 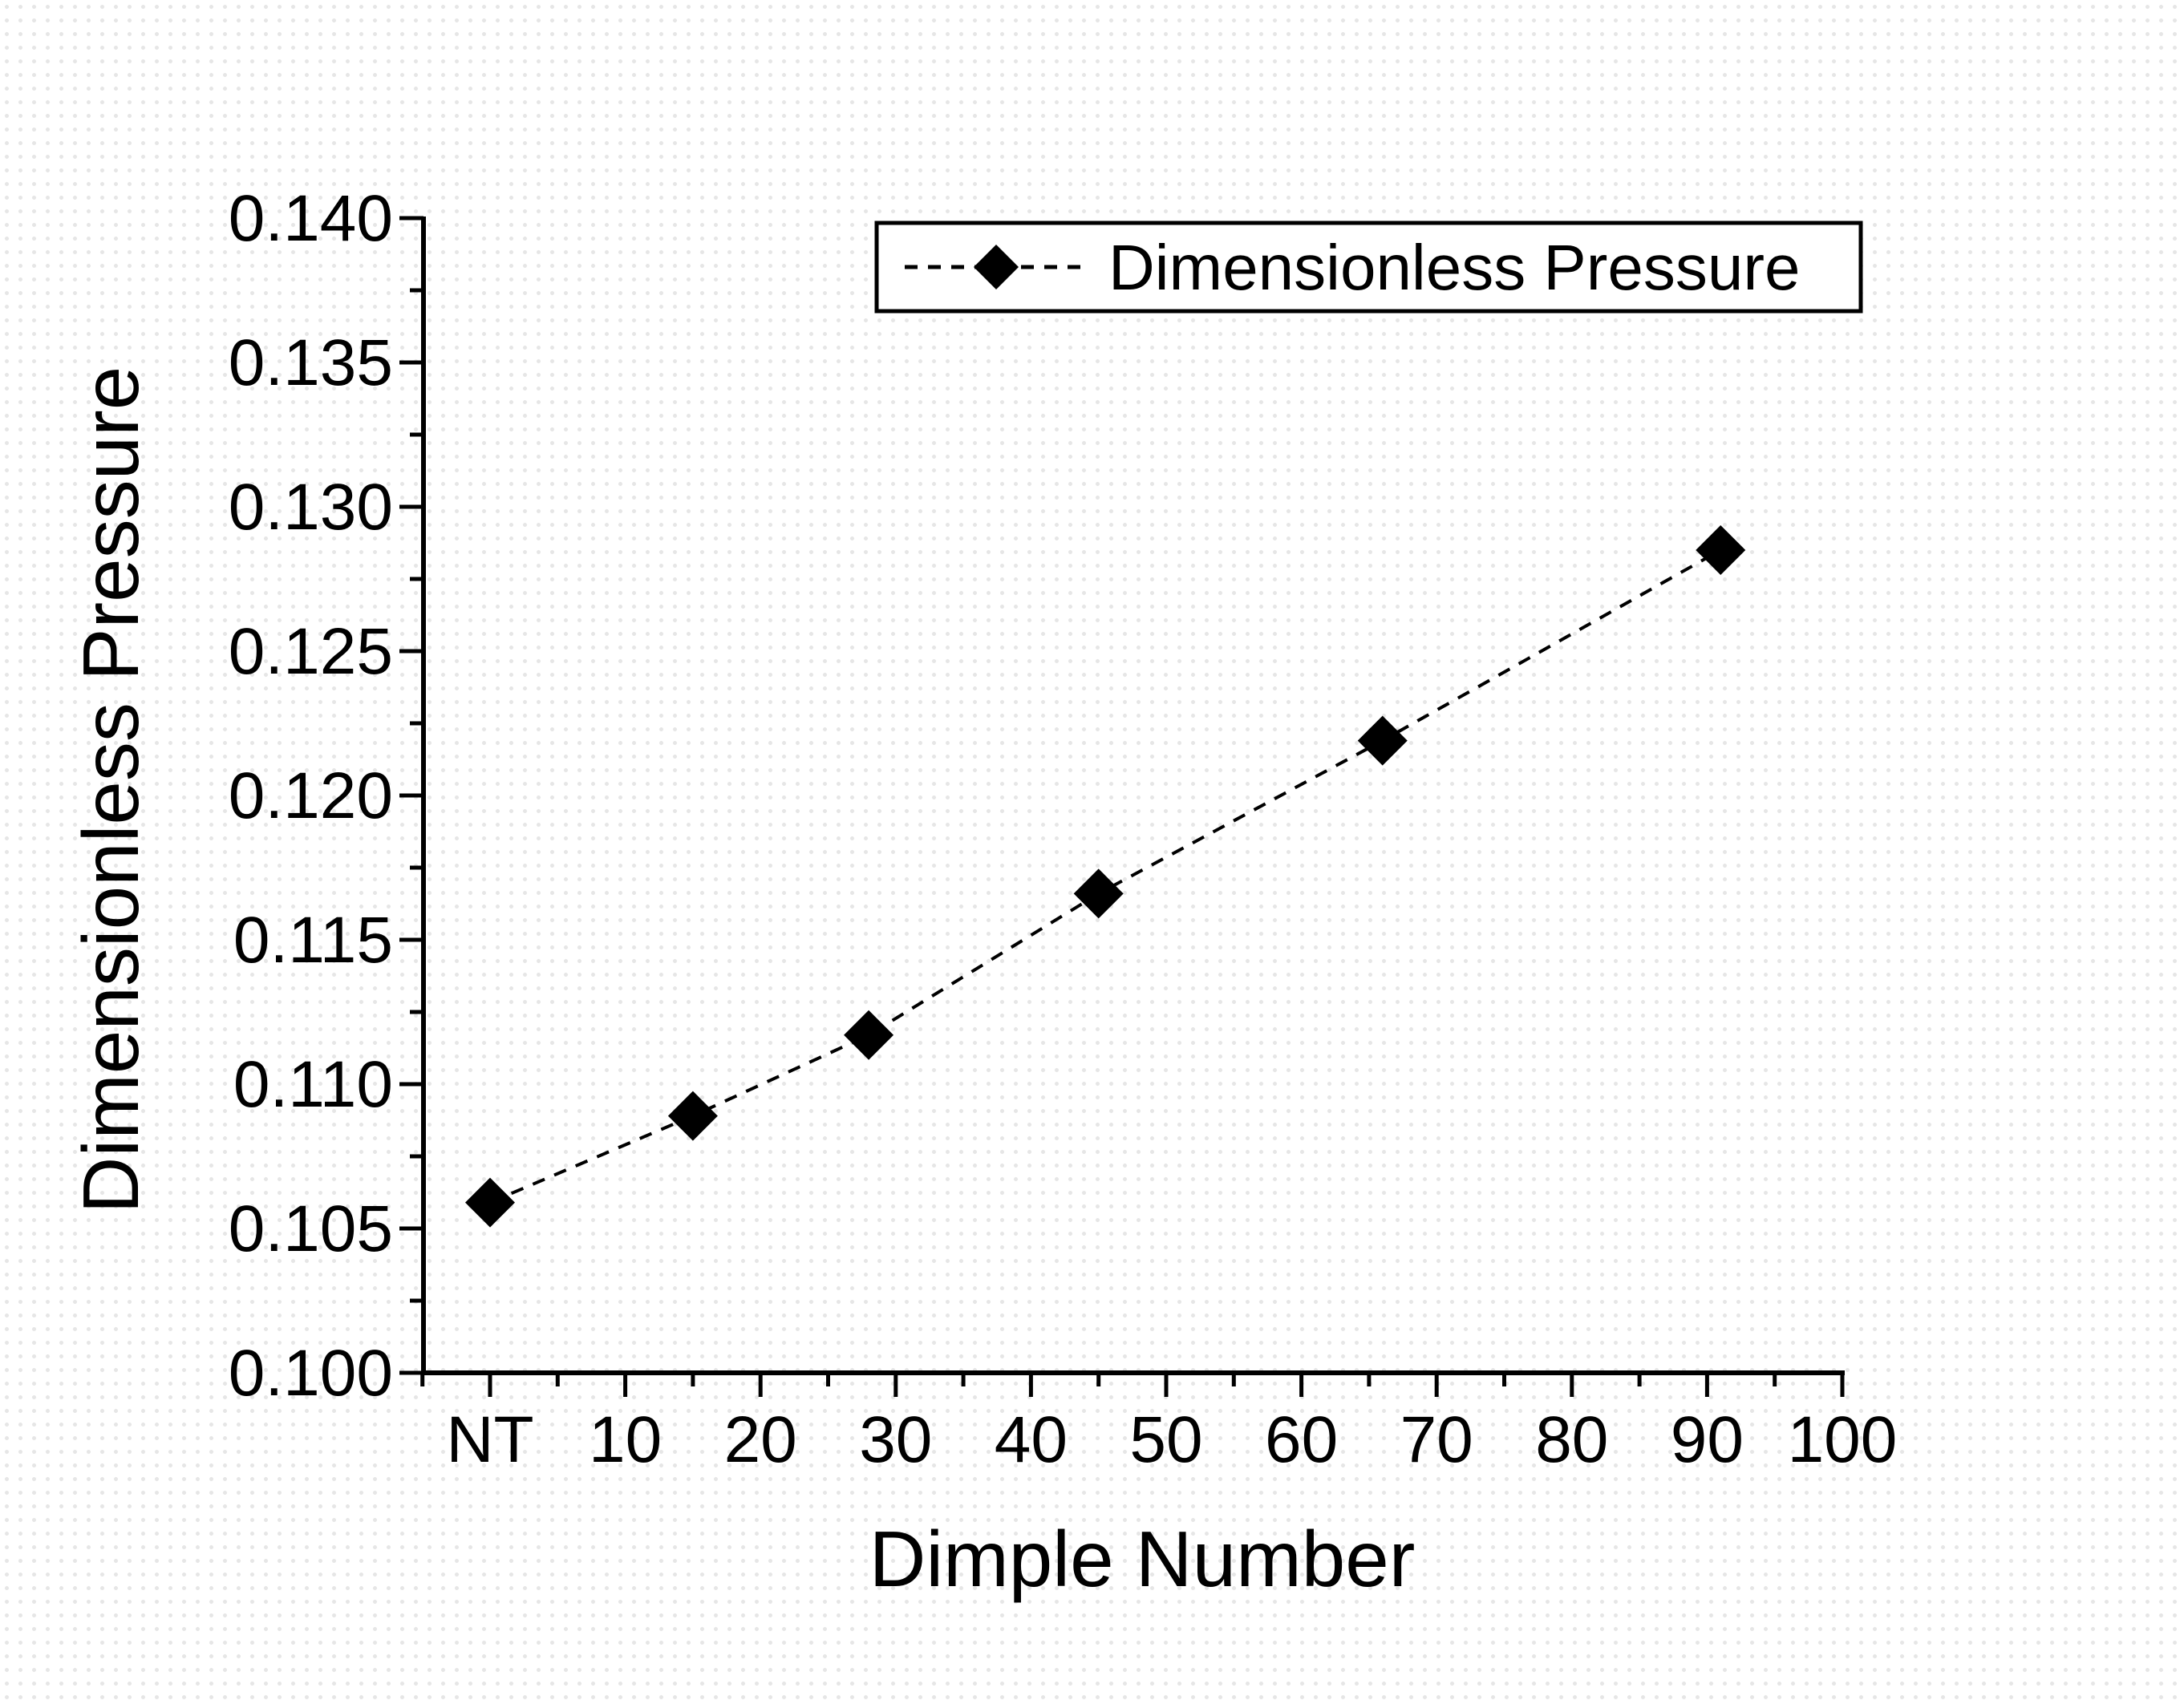 I want to click on y-tick-label: 0.115, so click(x=313, y=940).